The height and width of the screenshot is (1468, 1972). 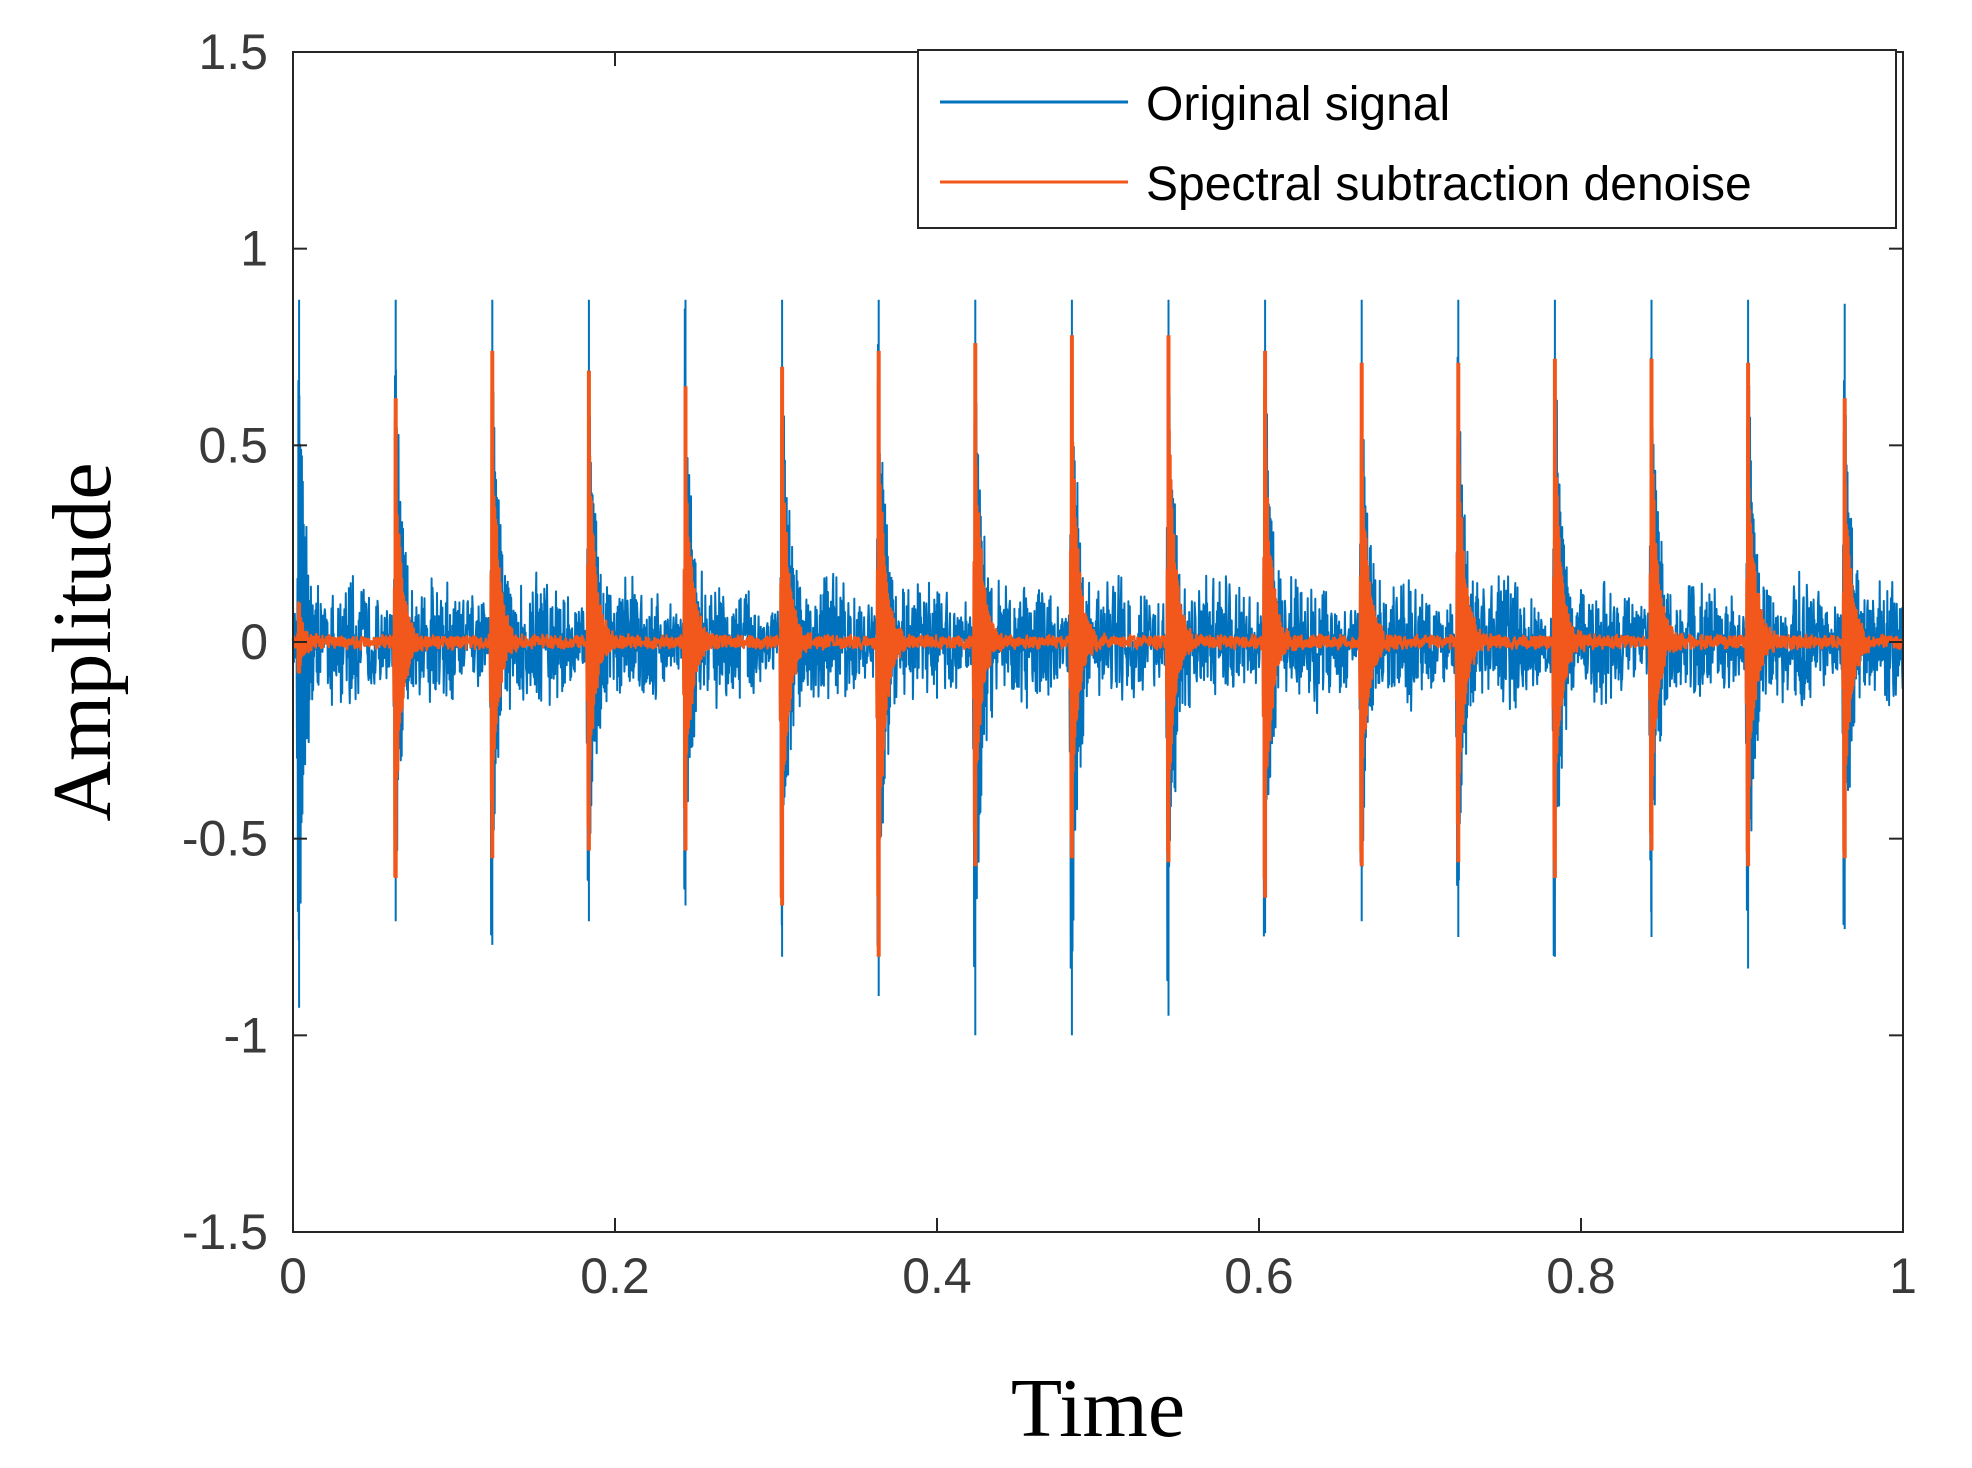 I want to click on y-tick-label-1: 1, so click(x=254, y=249).